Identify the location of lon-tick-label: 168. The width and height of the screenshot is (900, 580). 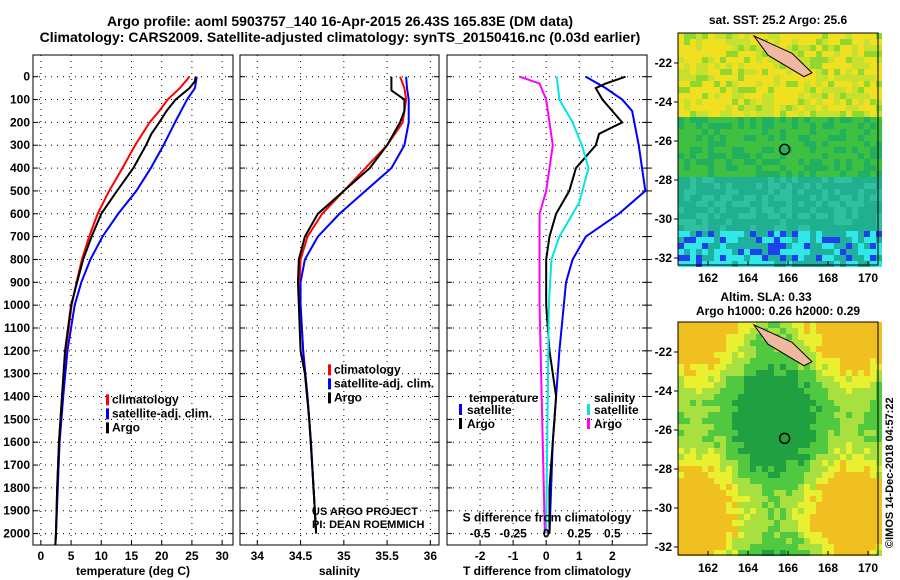
(828, 278).